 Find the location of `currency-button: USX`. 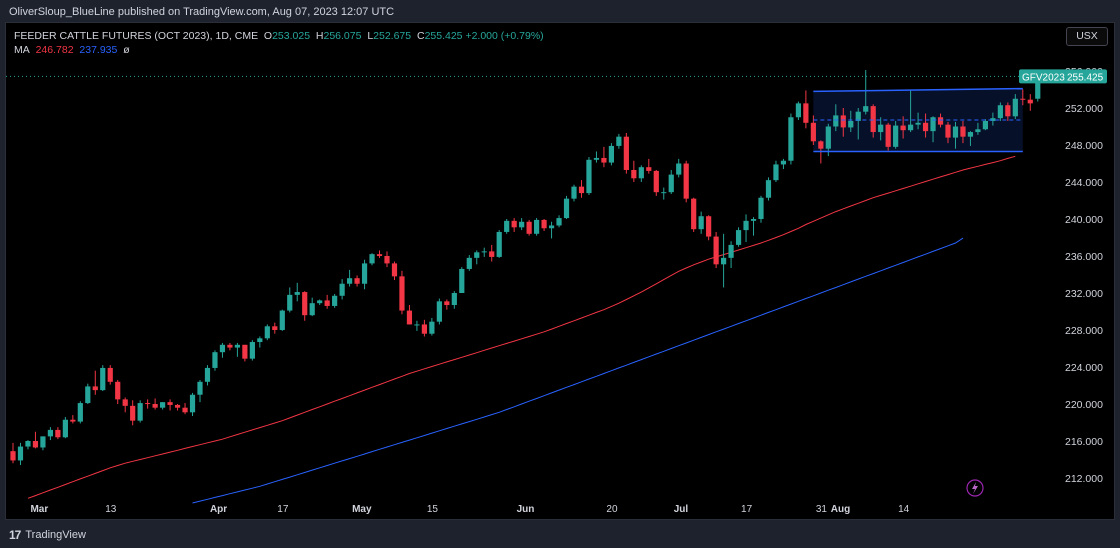

currency-button: USX is located at coordinates (1087, 36).